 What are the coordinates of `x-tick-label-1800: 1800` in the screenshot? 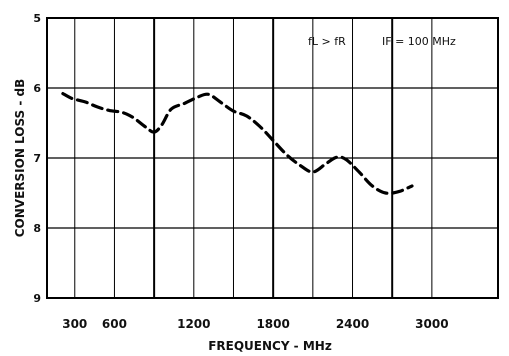 It's located at (272, 324).